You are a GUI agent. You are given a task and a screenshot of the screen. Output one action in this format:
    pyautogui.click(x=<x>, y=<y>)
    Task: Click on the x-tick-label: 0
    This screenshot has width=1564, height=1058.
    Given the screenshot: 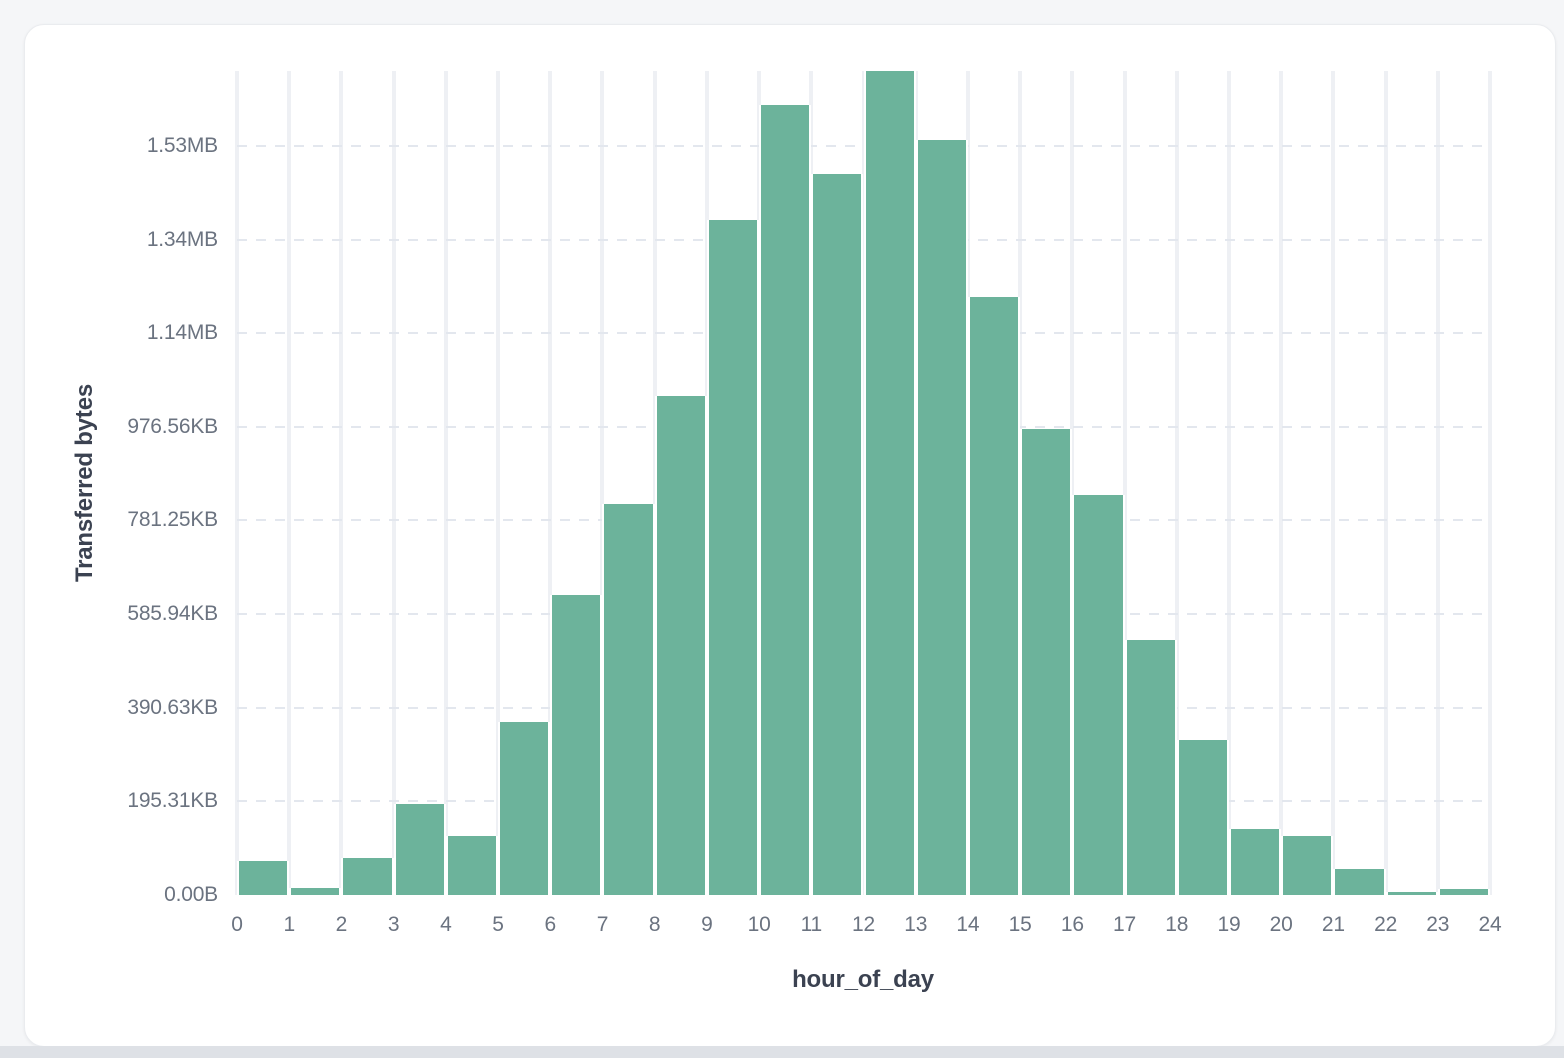 What is the action you would take?
    pyautogui.click(x=237, y=924)
    